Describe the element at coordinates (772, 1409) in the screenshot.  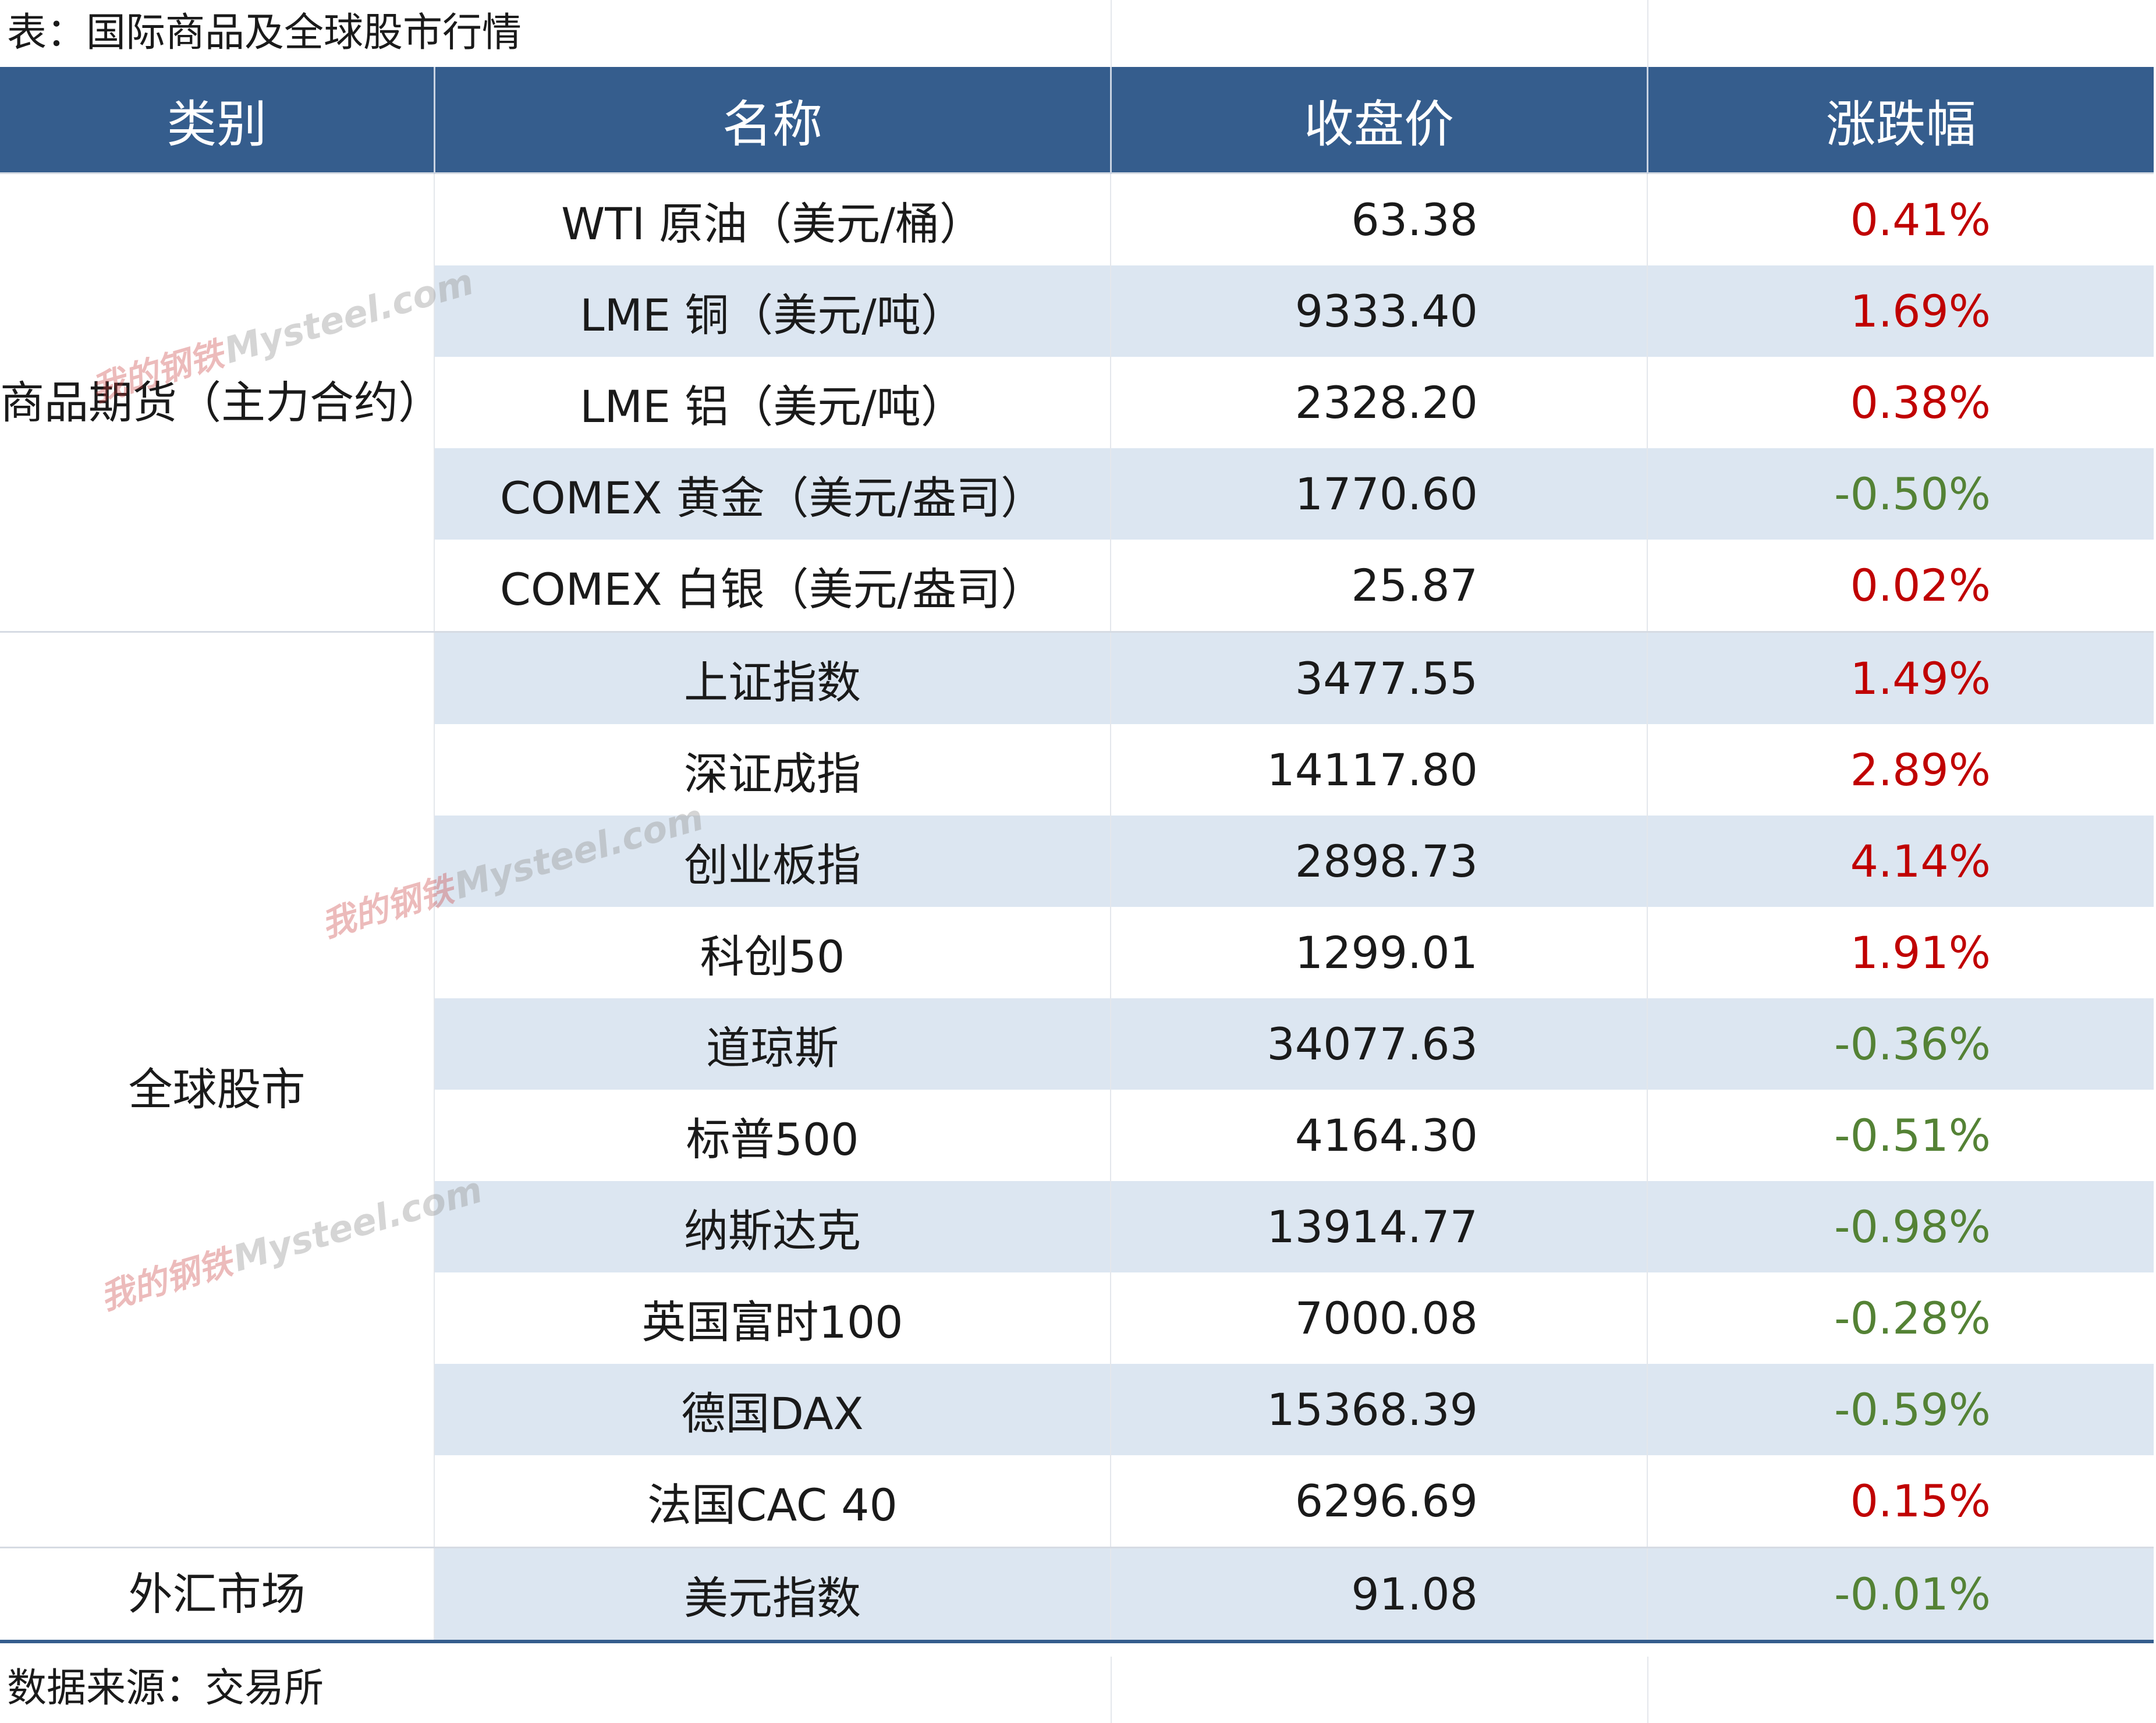
I see `name-cell: 德国DAX` at that location.